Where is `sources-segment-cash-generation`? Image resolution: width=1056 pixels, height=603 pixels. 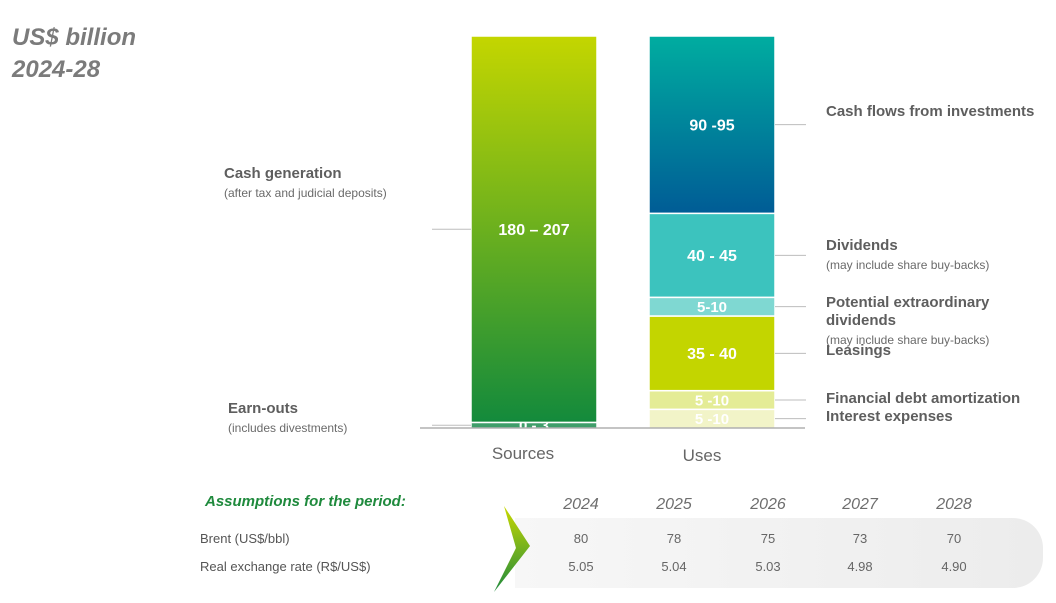 sources-segment-cash-generation is located at coordinates (534, 229).